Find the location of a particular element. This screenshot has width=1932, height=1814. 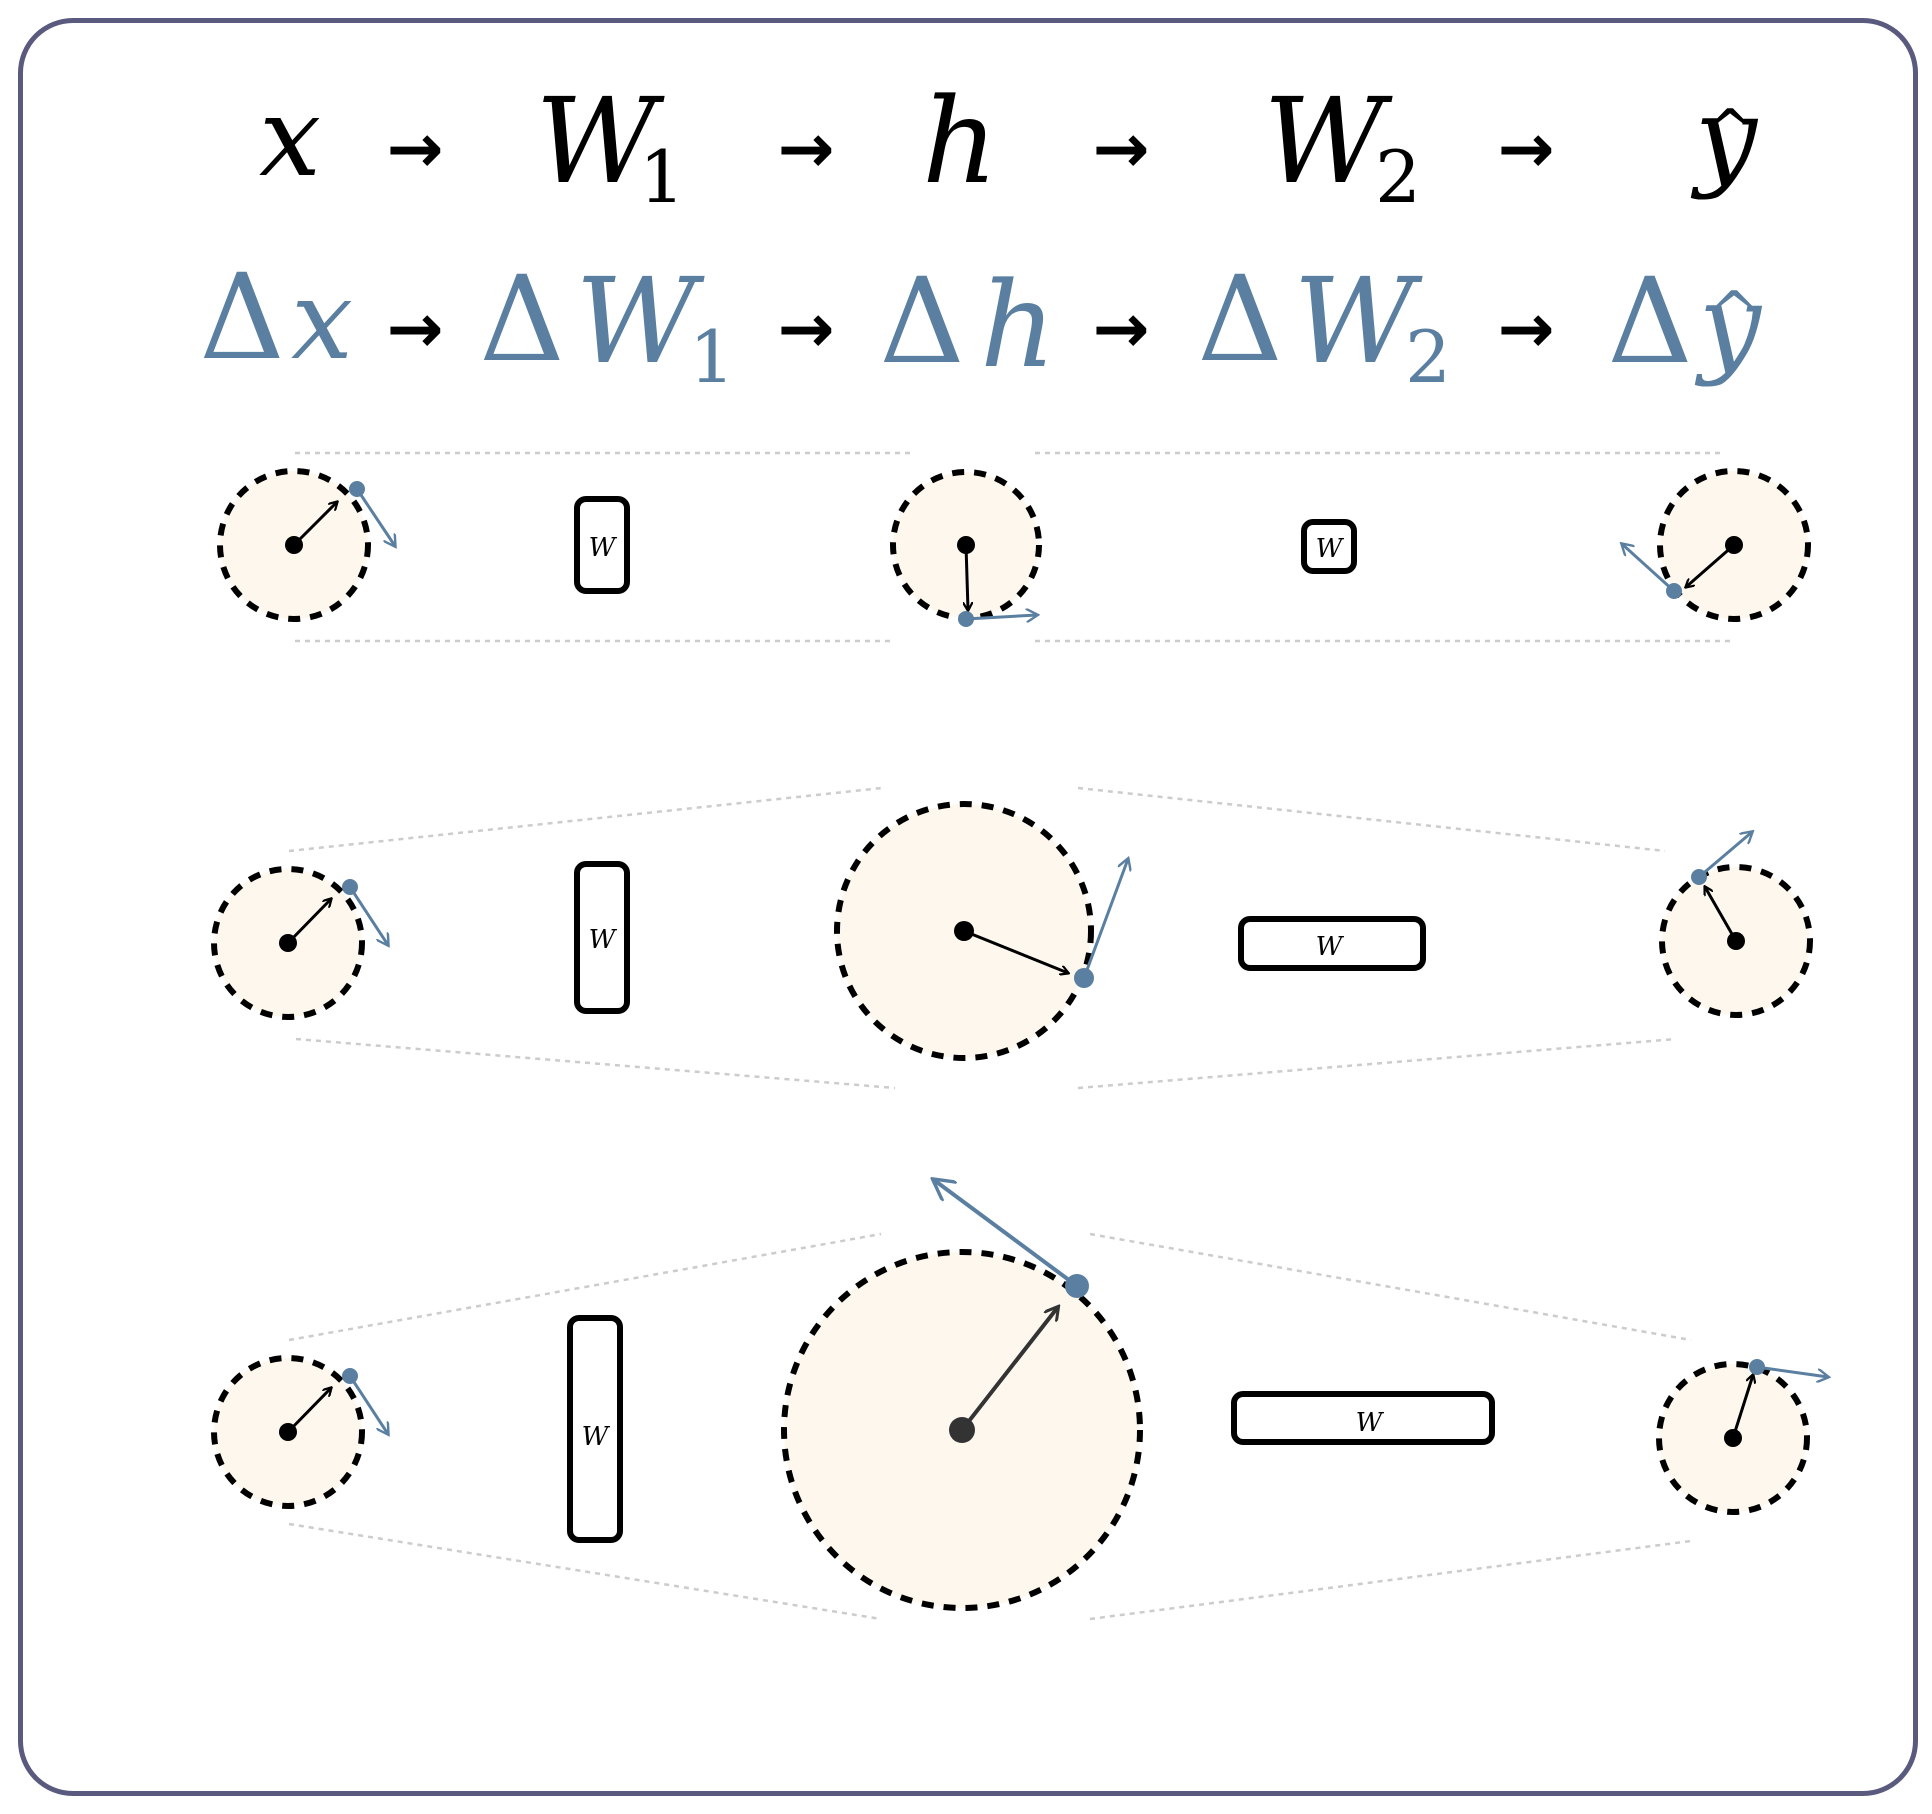

eq-h: h is located at coordinates (960, 141).